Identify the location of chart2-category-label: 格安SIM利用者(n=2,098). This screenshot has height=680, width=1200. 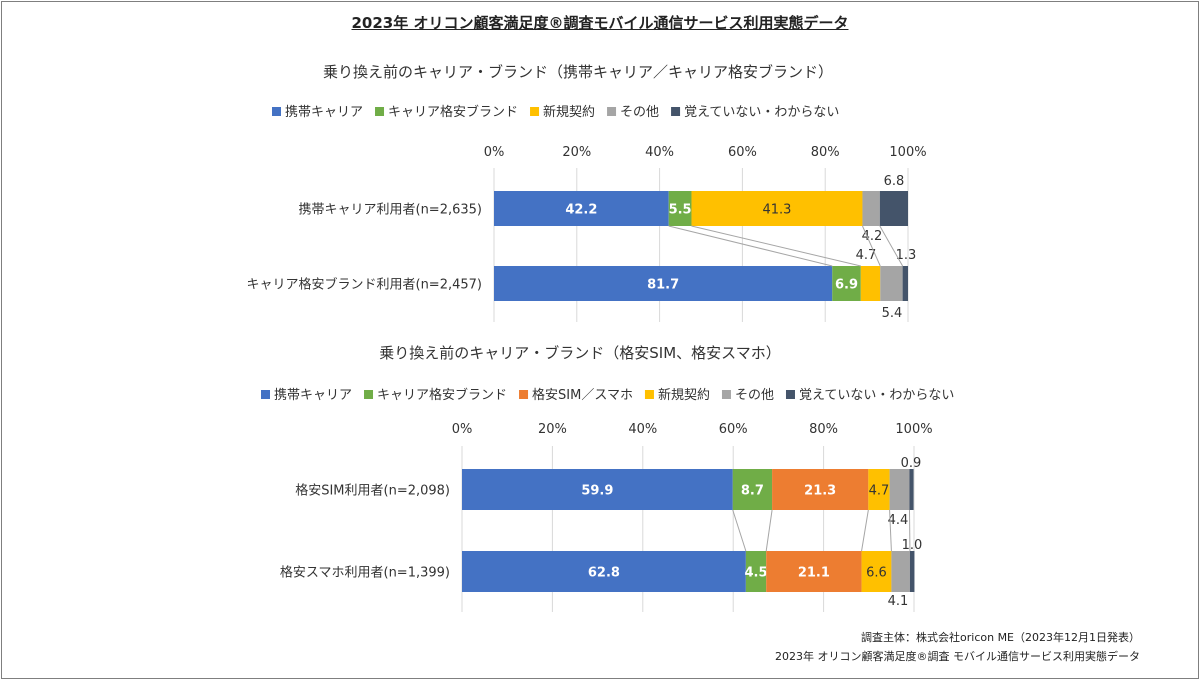
(372, 491).